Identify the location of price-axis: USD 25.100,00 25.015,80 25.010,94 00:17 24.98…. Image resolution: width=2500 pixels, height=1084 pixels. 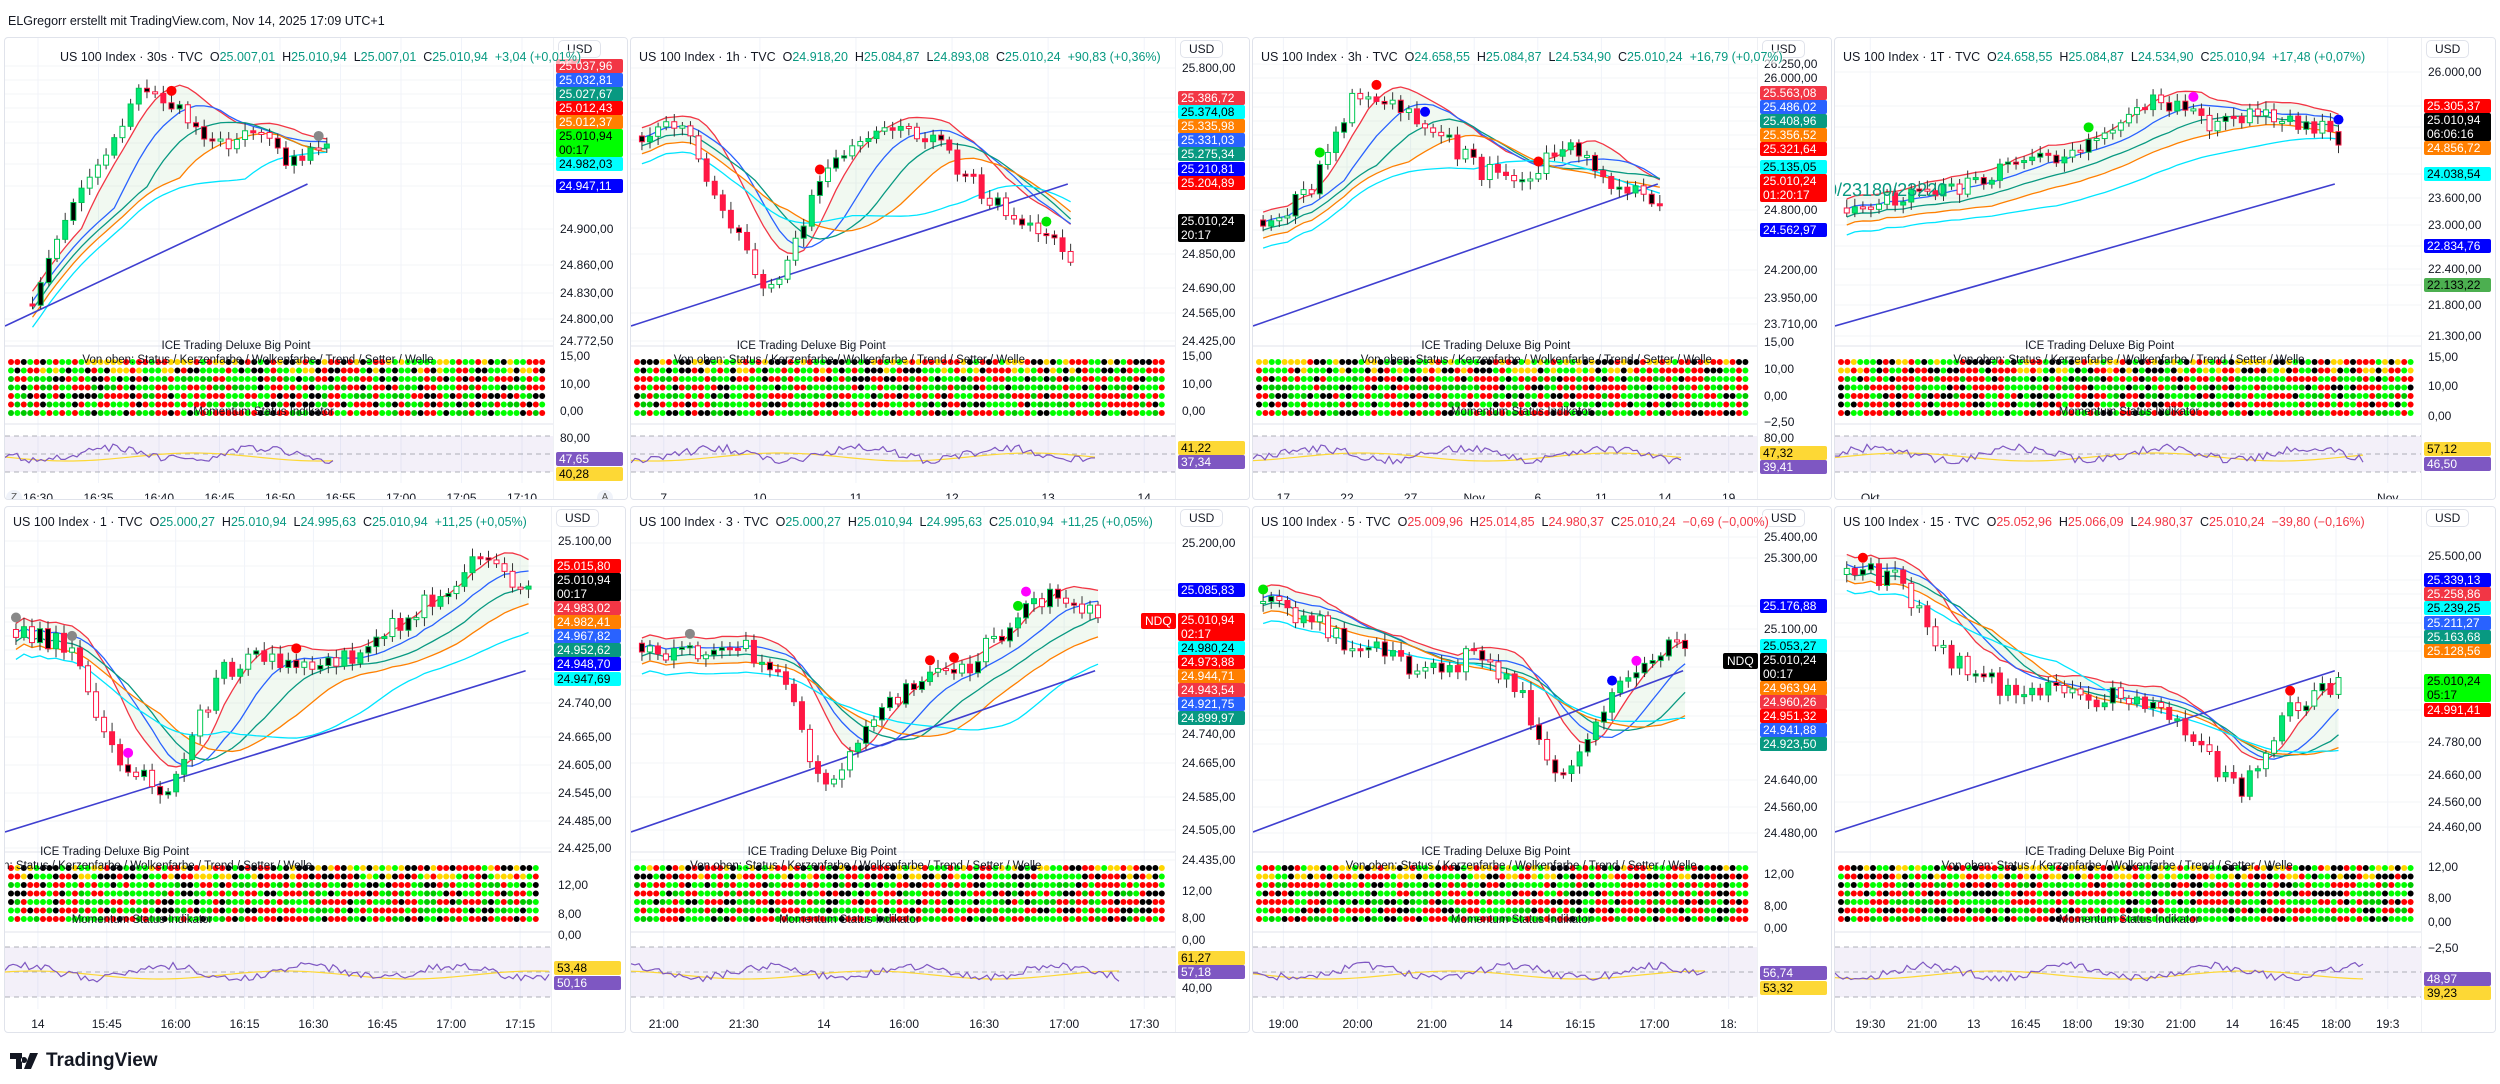
(588, 769).